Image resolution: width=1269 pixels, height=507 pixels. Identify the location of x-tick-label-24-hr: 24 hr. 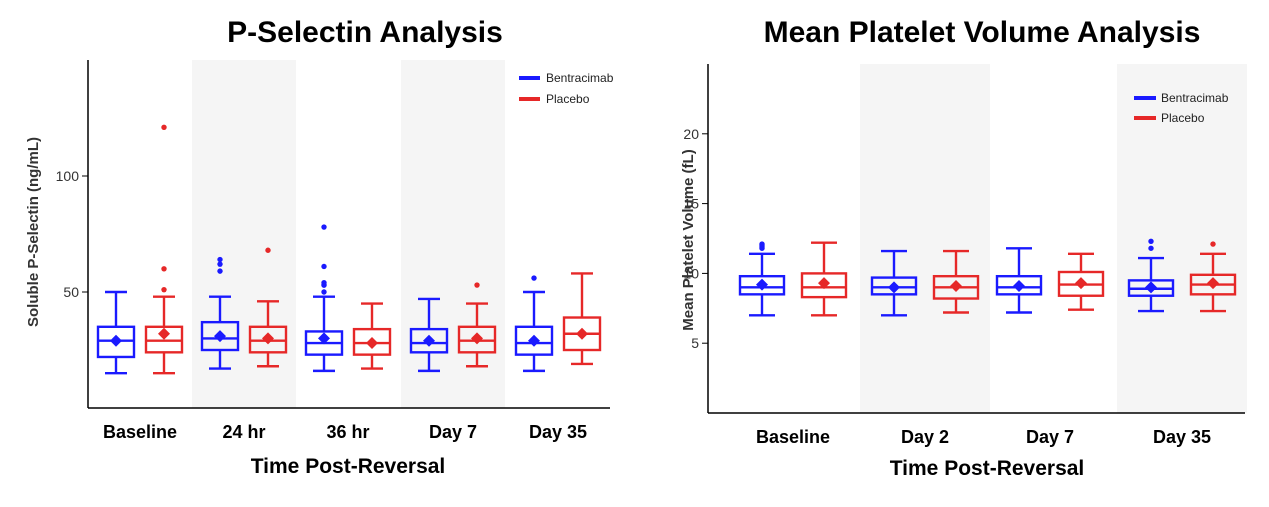
(243, 432).